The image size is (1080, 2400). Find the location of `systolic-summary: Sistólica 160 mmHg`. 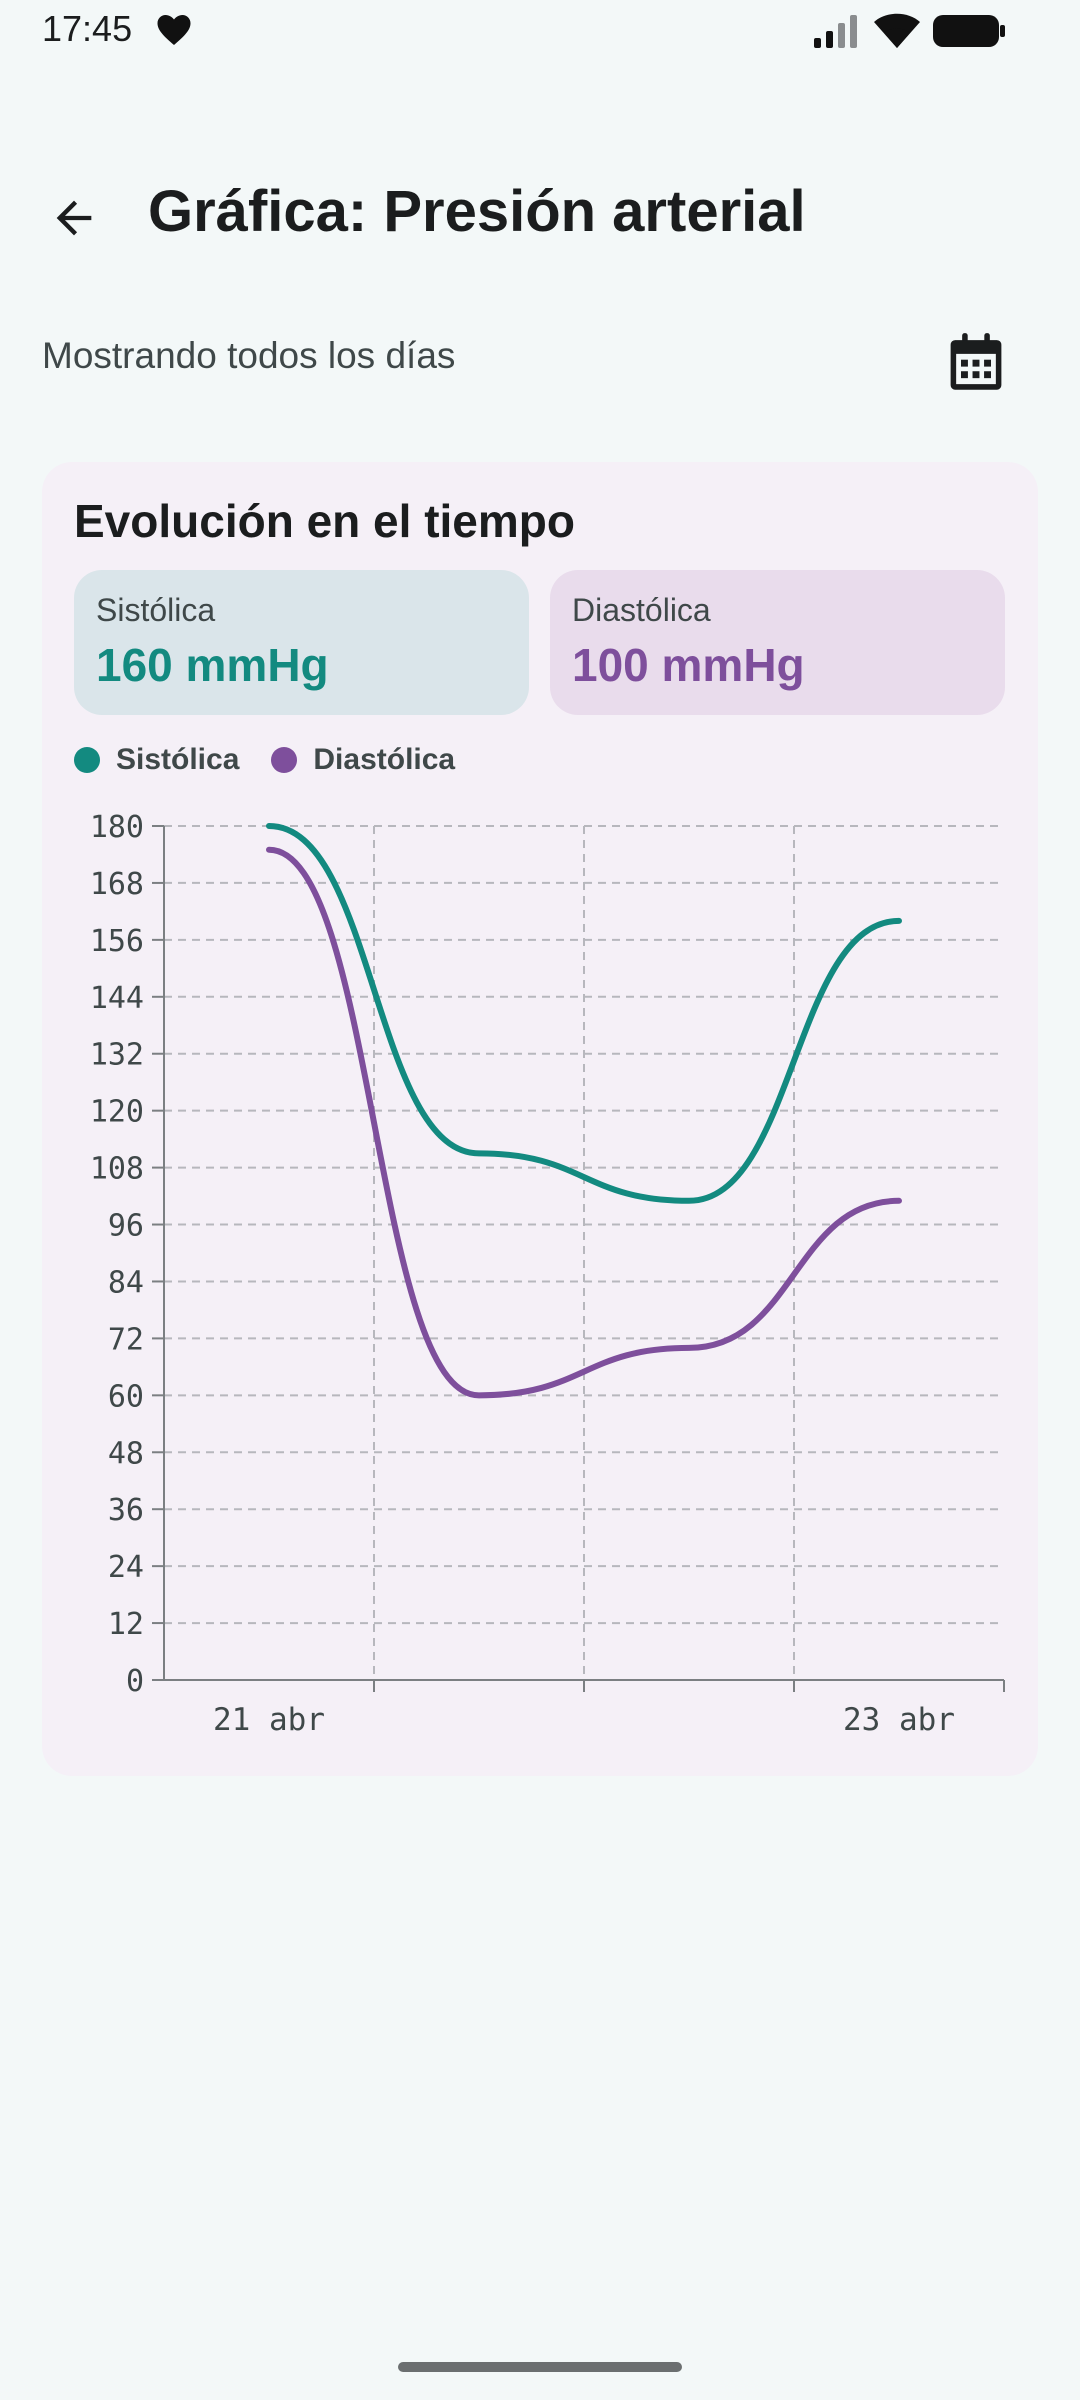

systolic-summary: Sistólica 160 mmHg is located at coordinates (301, 642).